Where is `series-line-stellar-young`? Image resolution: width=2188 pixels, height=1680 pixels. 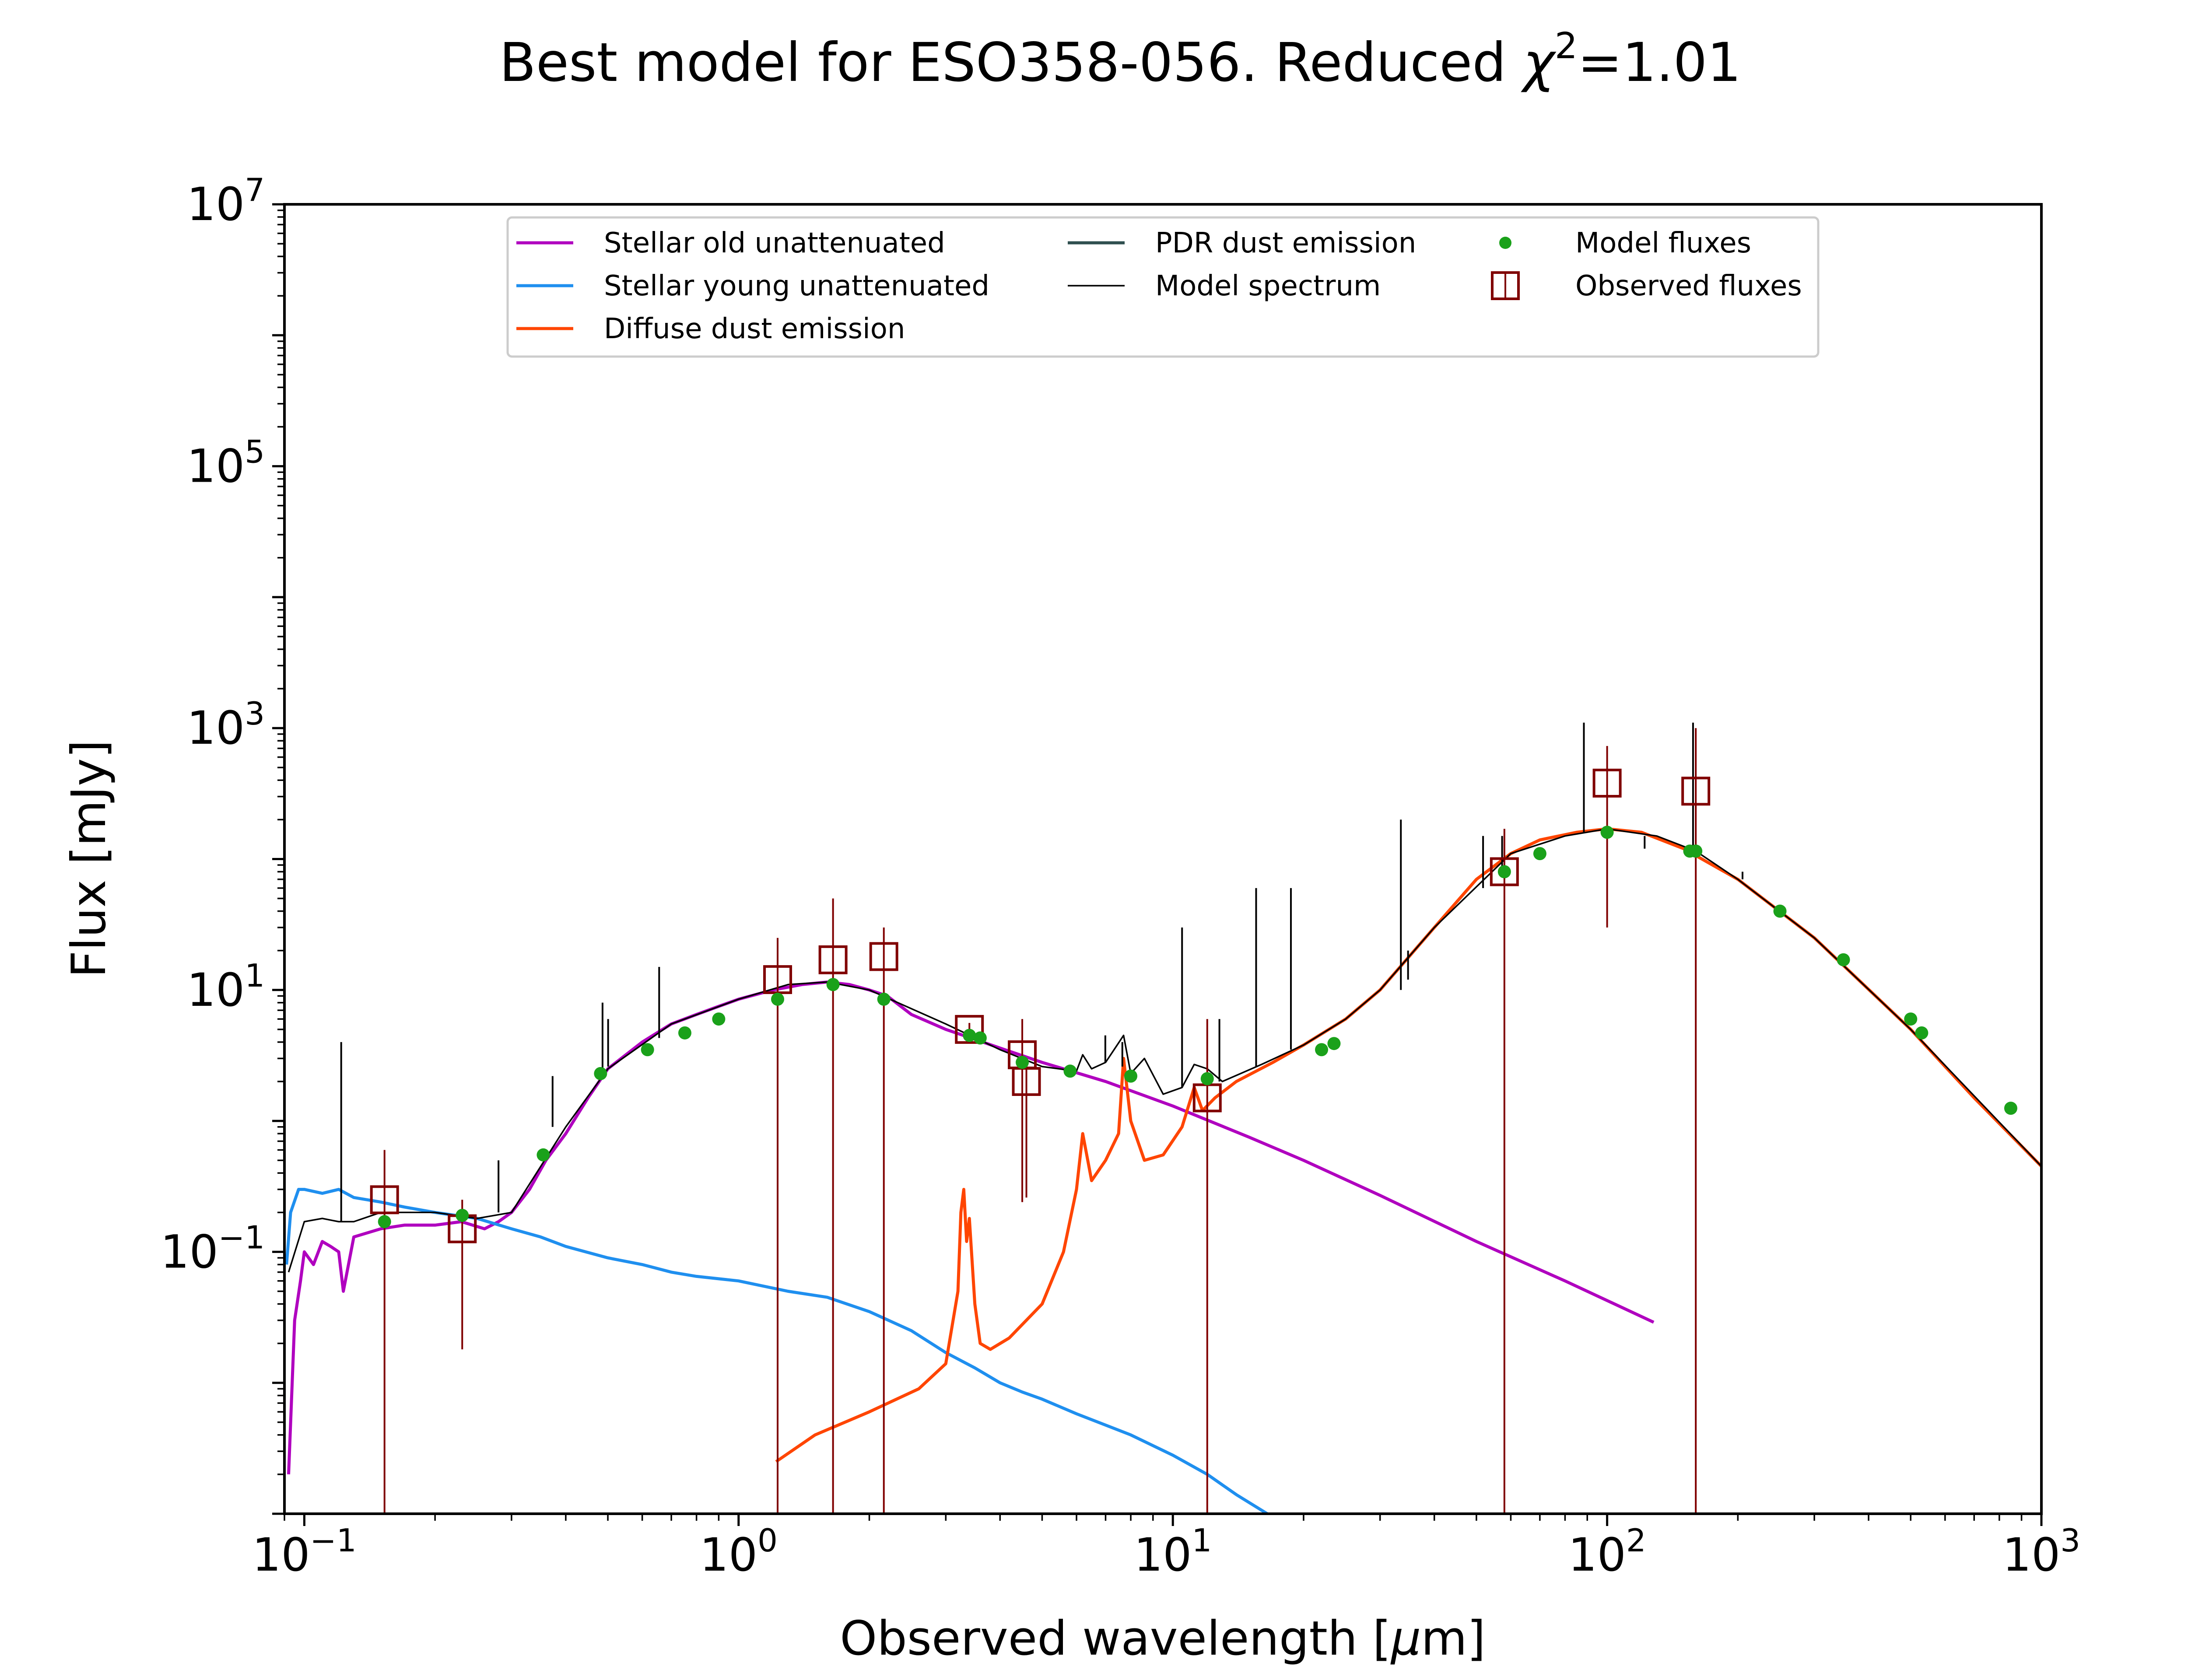 series-line-stellar-young is located at coordinates (776, 1351).